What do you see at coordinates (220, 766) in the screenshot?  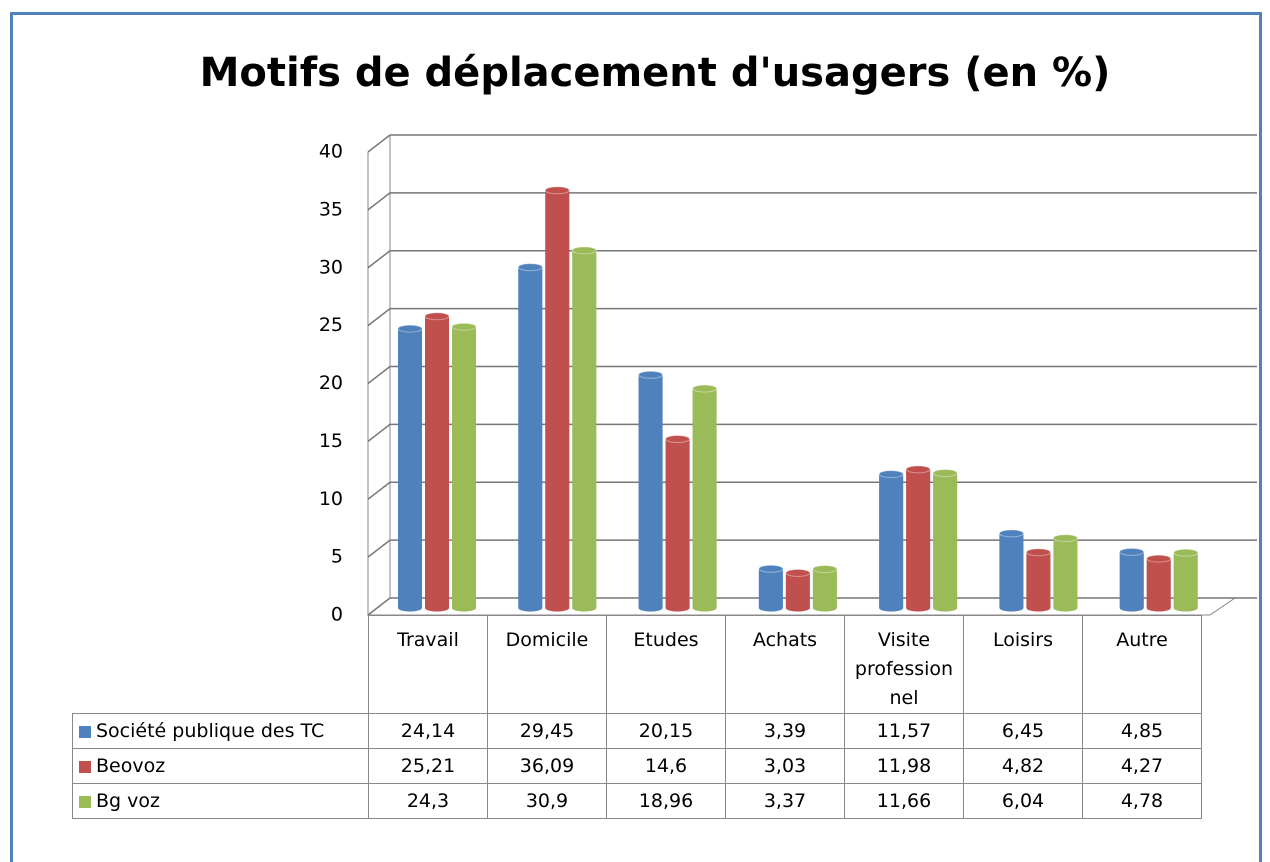 I see `table-cell: Beovoz` at bounding box center [220, 766].